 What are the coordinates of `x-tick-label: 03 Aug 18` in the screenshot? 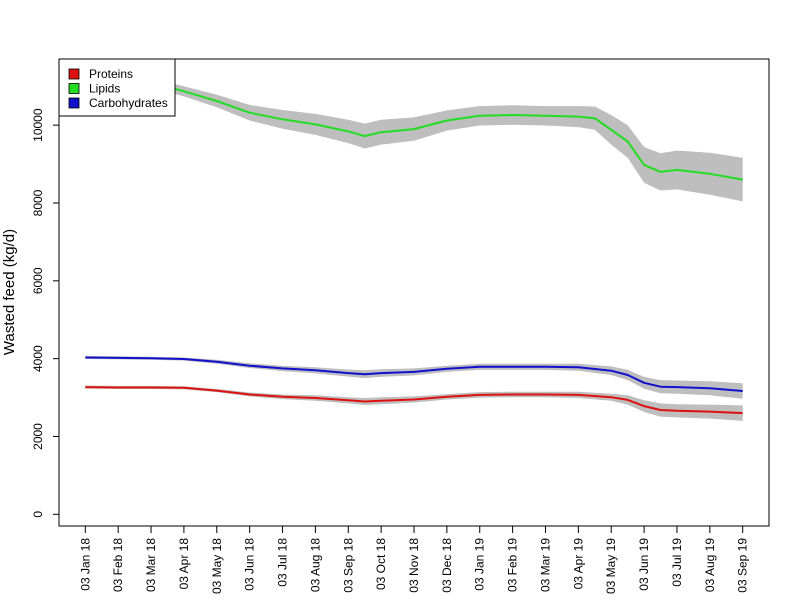 It's located at (315, 565).